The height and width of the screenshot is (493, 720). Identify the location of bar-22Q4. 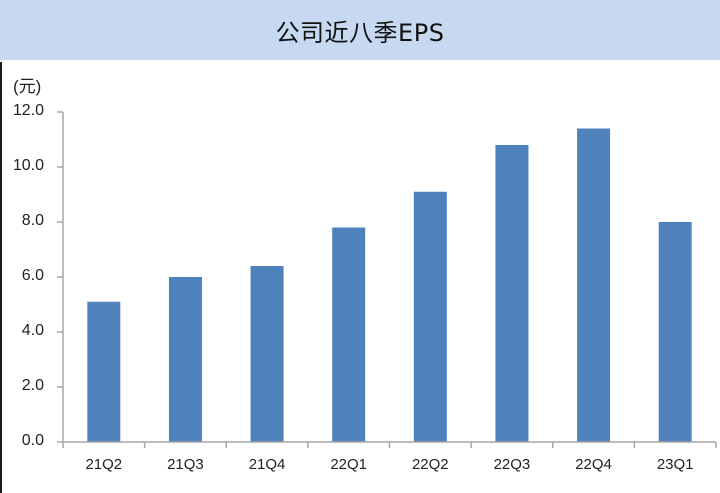
(594, 285).